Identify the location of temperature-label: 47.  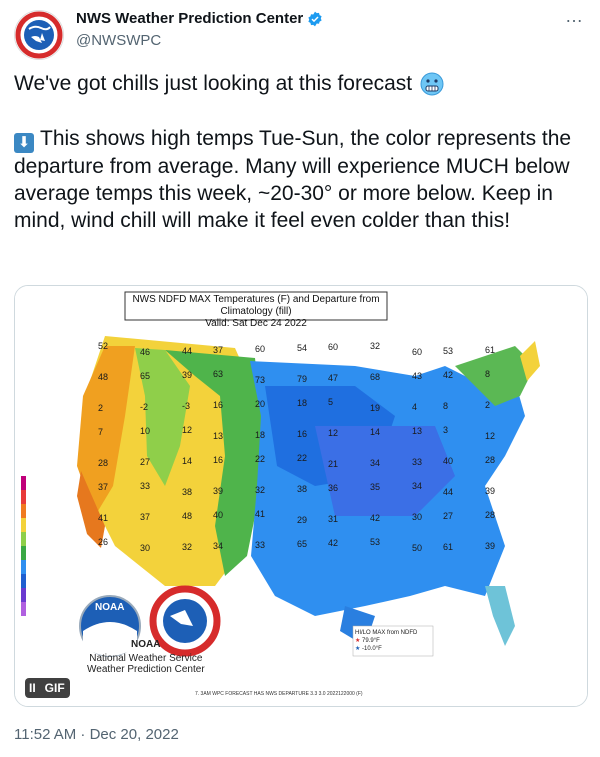
(333, 378).